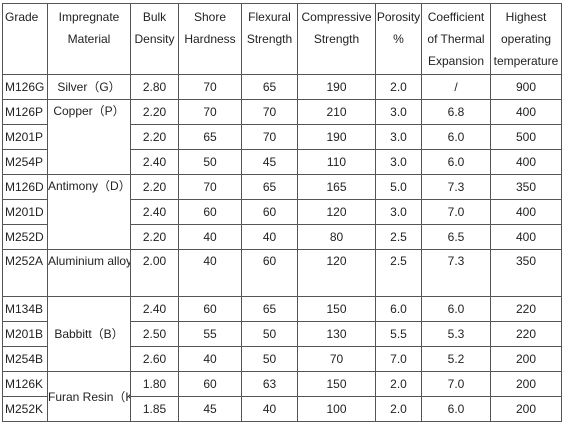 The width and height of the screenshot is (566, 429). Describe the element at coordinates (25, 187) in the screenshot. I see `cell-grade: M126D` at that location.